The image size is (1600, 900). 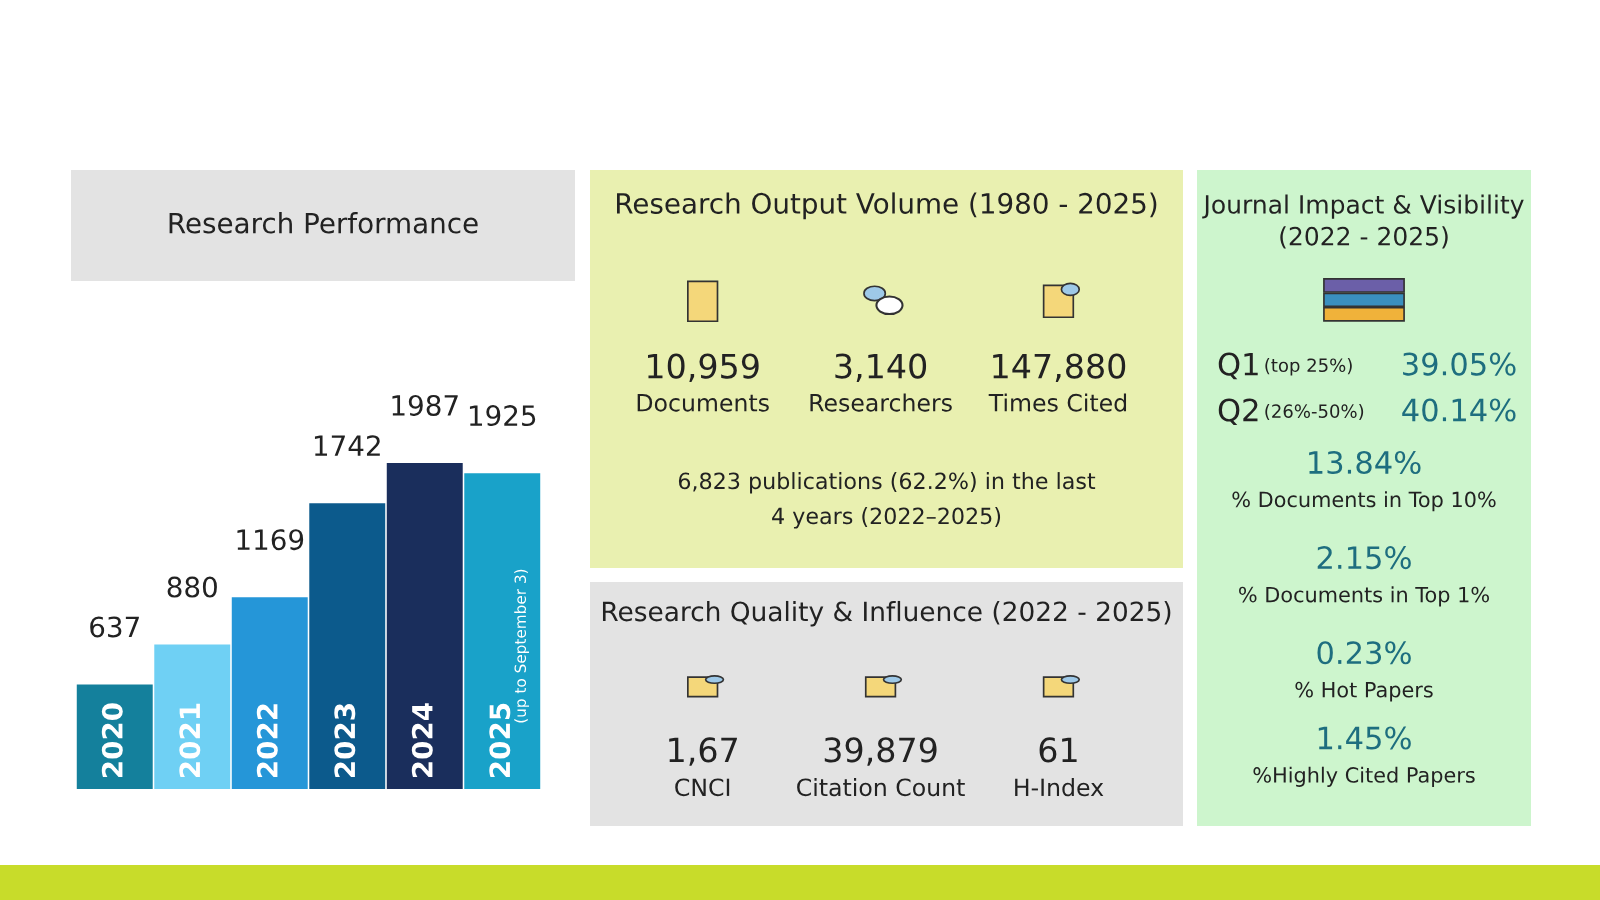 I want to click on text: Researchers, so click(x=881, y=402).